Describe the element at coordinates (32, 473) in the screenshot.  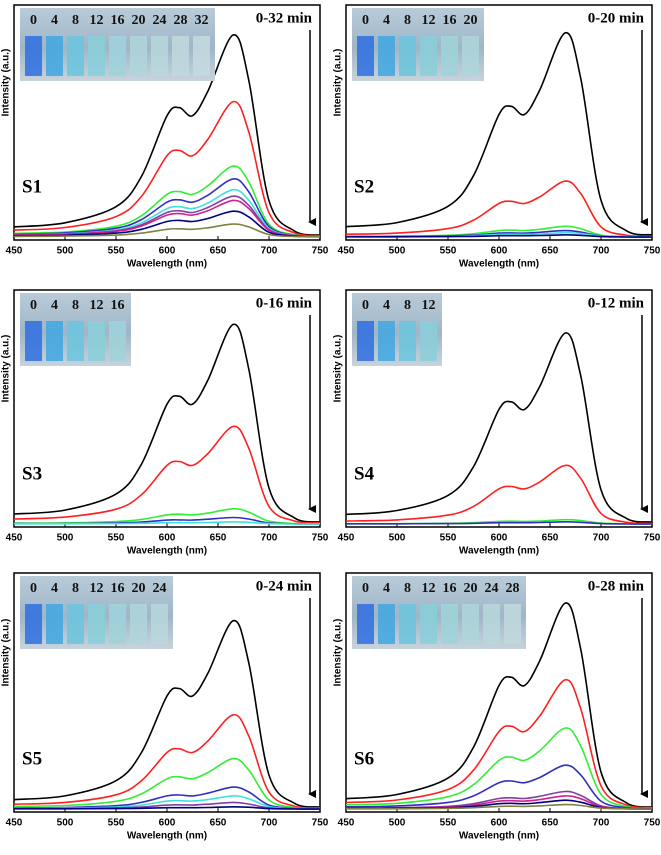
I see `panel-label: S3` at that location.